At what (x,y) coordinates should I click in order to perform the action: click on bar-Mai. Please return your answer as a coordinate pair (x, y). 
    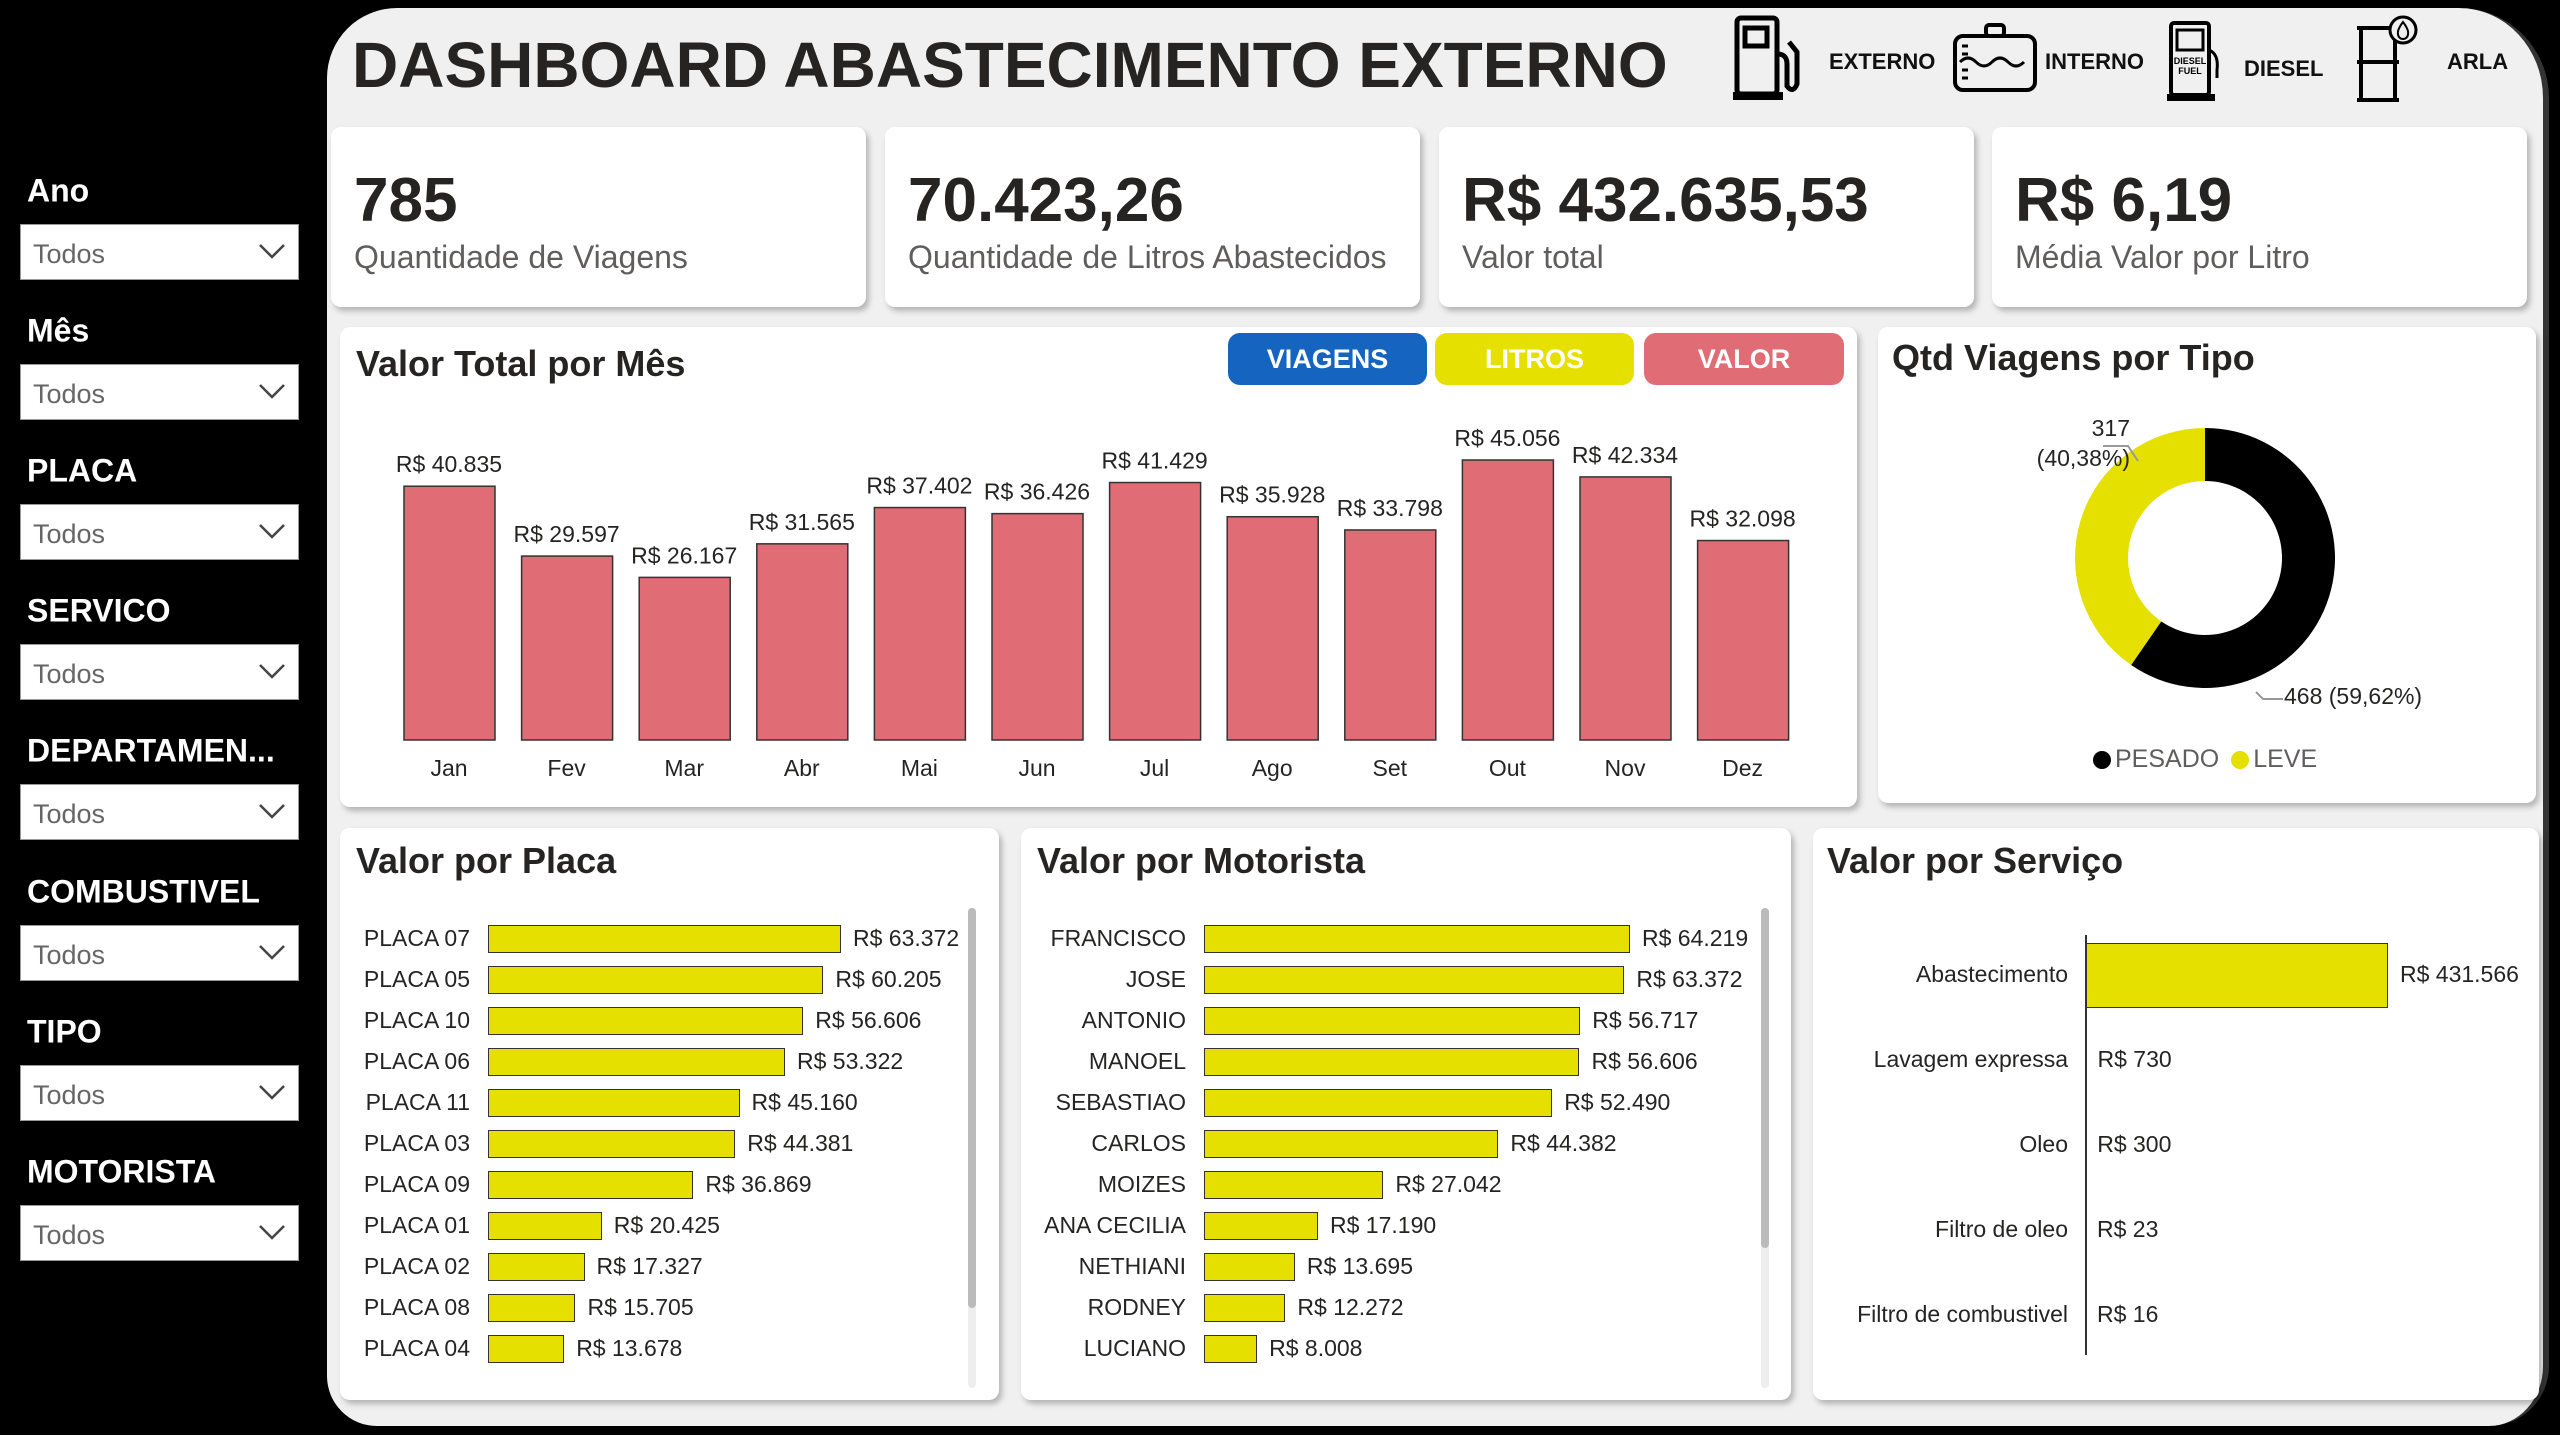
    Looking at the image, I should click on (920, 623).